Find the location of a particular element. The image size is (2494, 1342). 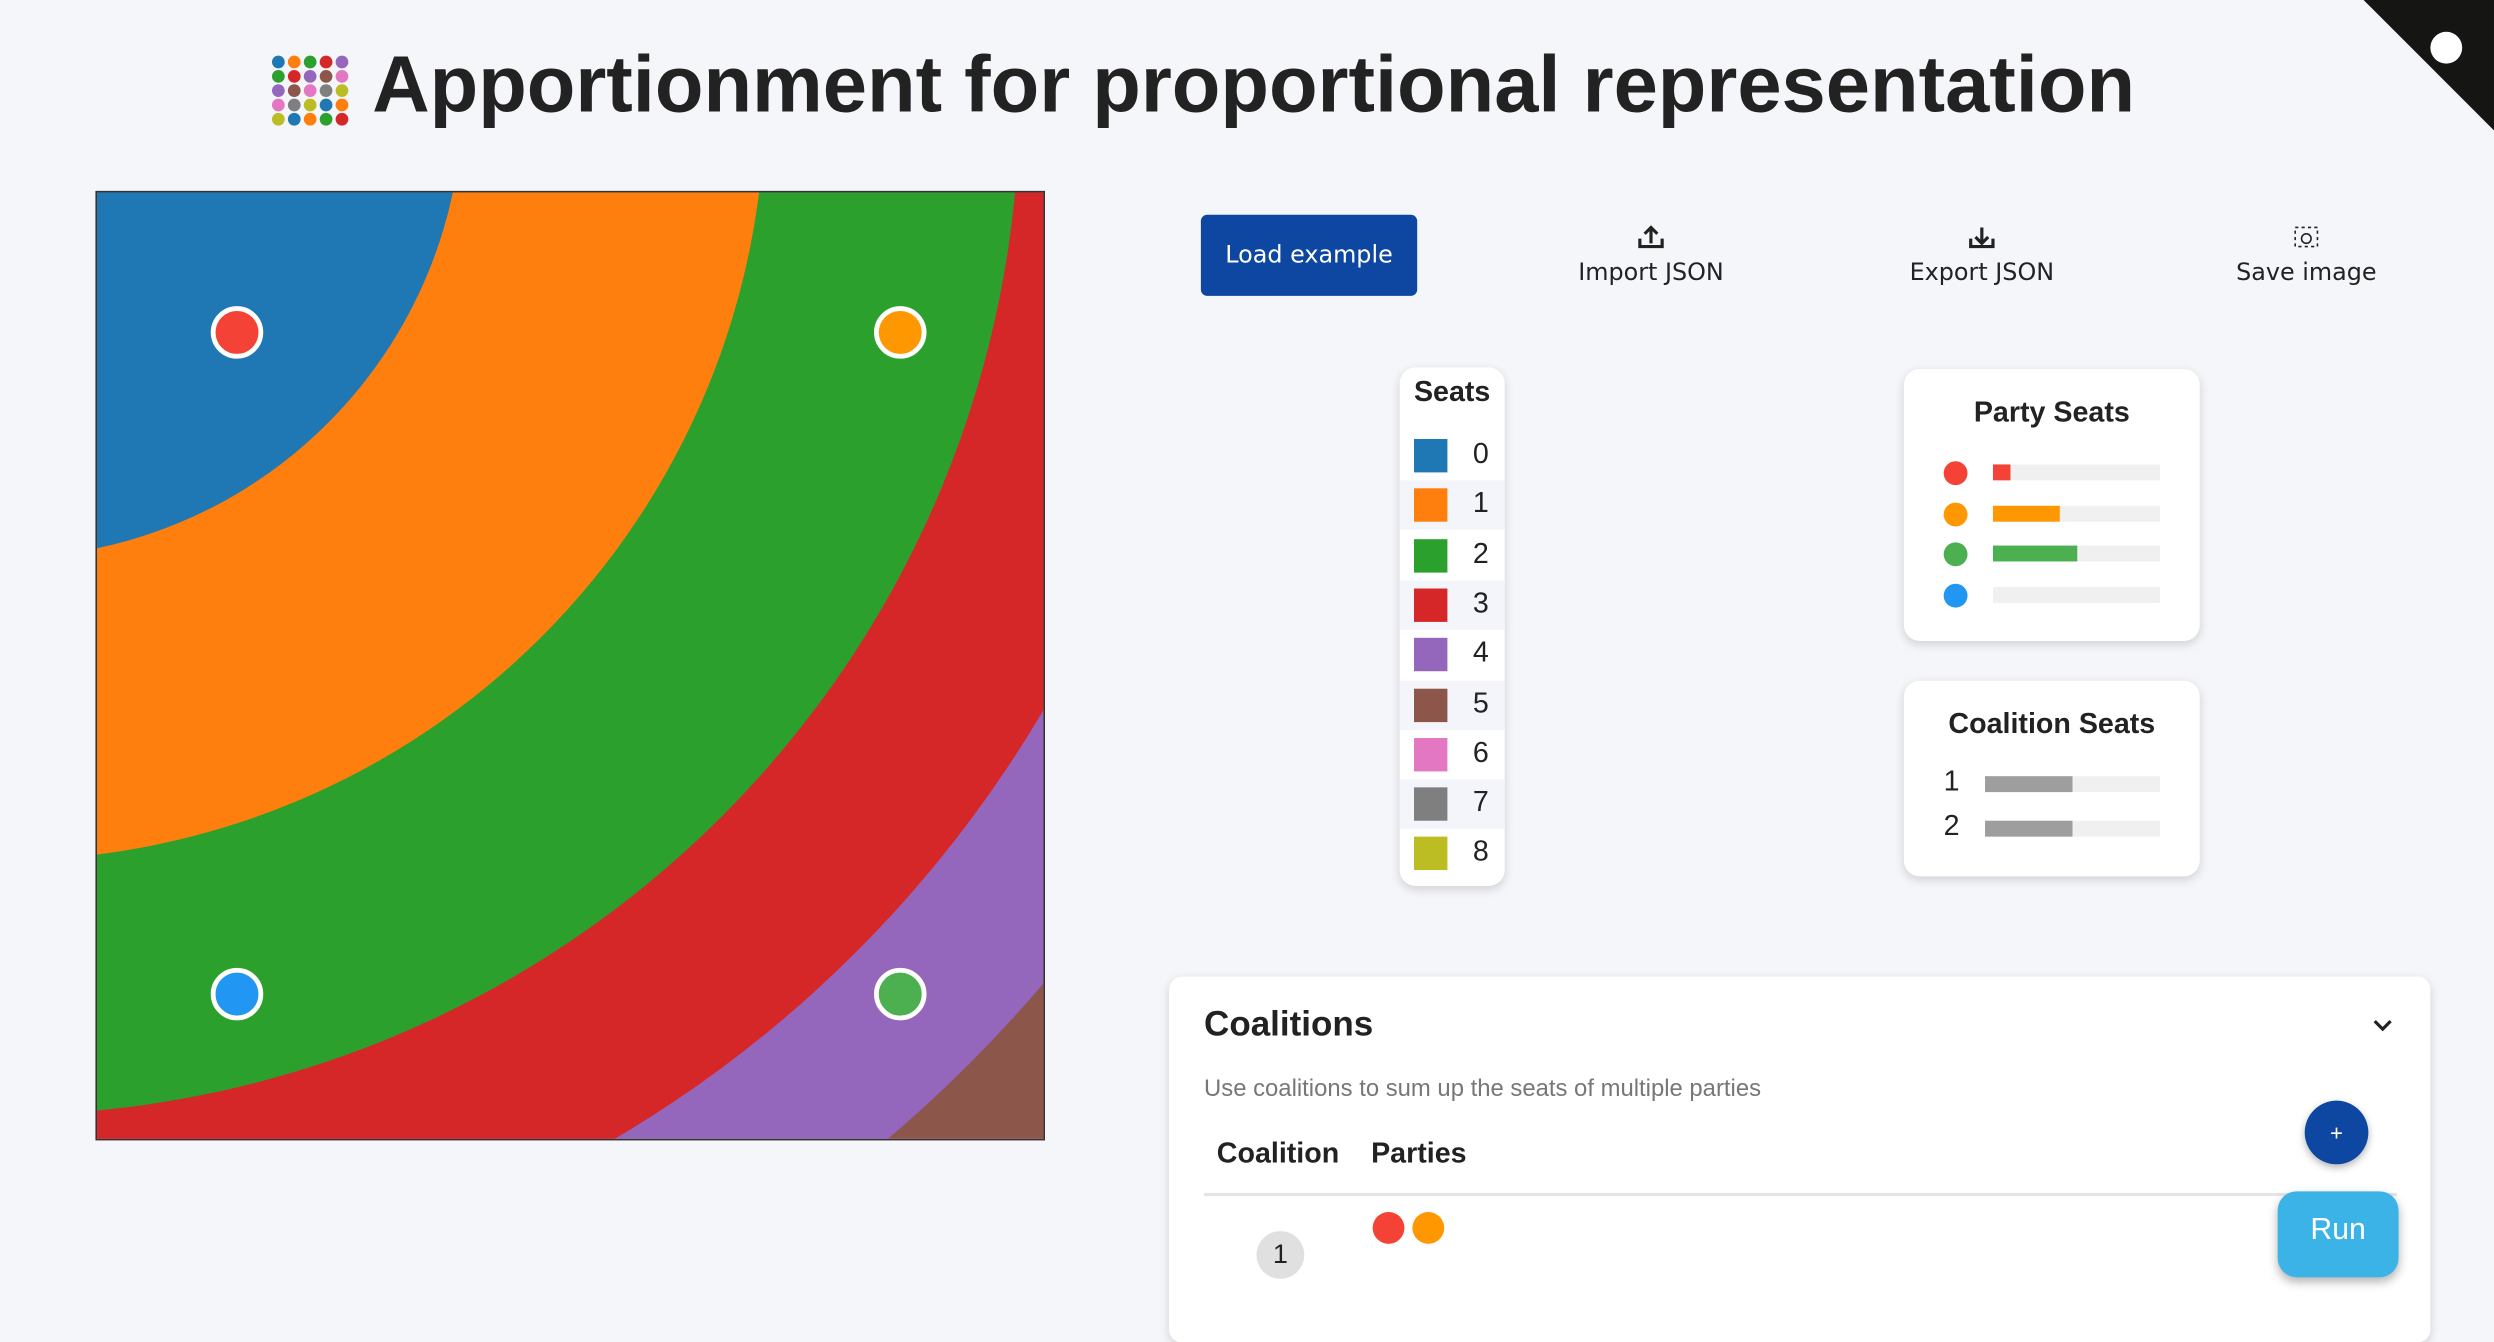

button-label: Save image is located at coordinates (2306, 272).